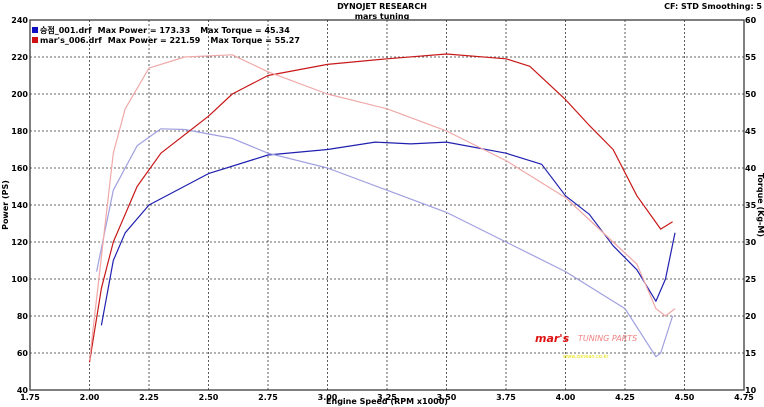 The width and height of the screenshot is (764, 407). What do you see at coordinates (382, 16) in the screenshot?
I see `chart-subtitle: mars tuning` at bounding box center [382, 16].